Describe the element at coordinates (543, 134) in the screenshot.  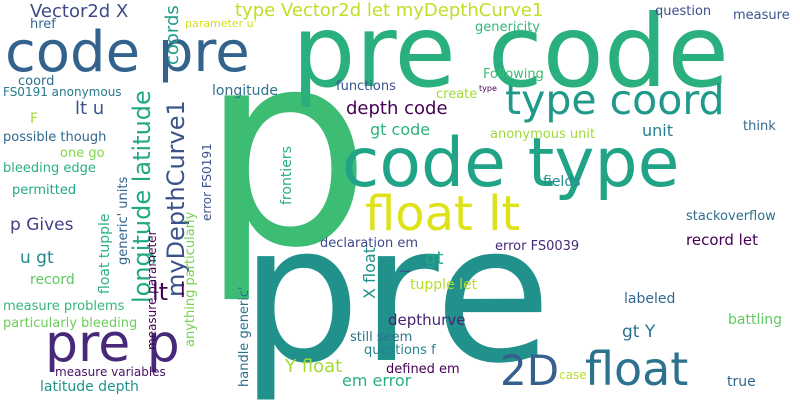
I see `word-anonymous-unit: anonymous unit` at that location.